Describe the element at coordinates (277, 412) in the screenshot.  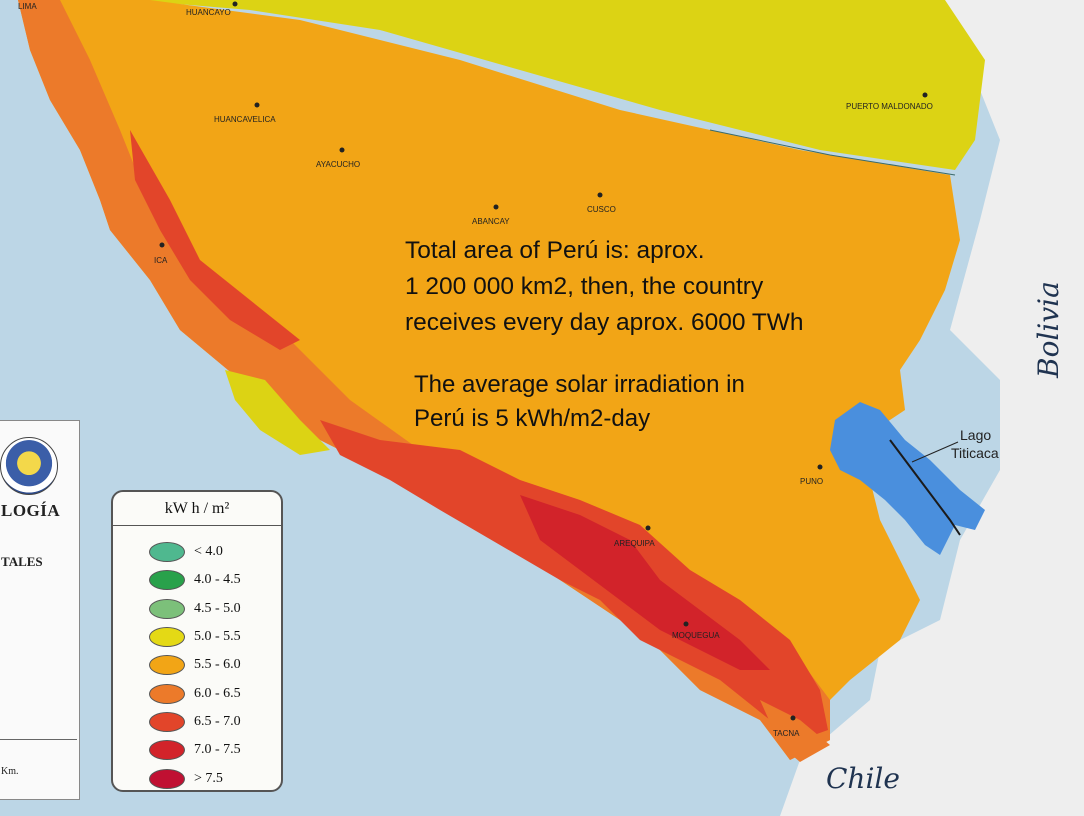
I see `region-yellow-coast` at that location.